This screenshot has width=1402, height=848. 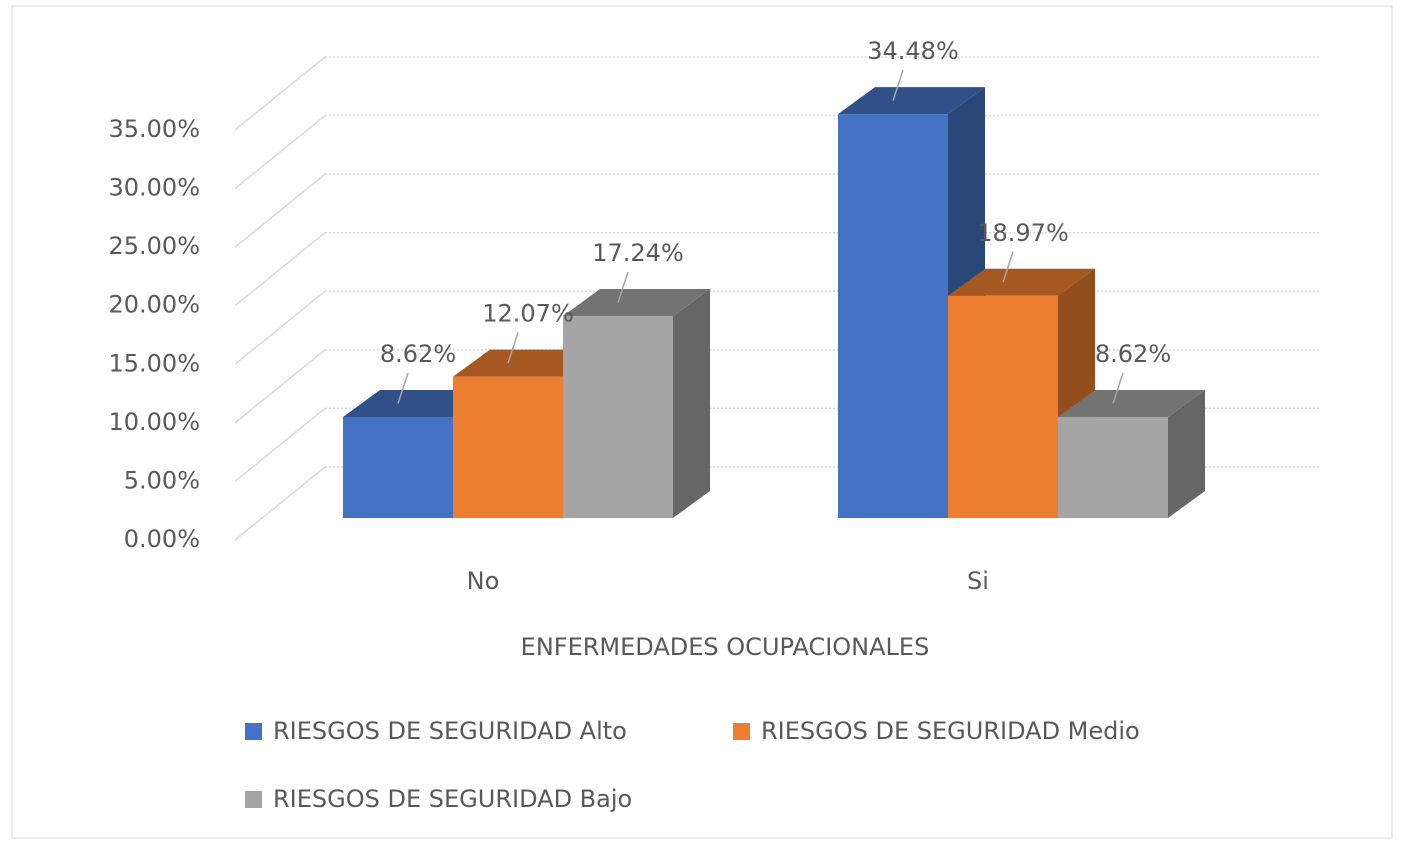 I want to click on data-label: 17.24%, so click(x=638, y=253).